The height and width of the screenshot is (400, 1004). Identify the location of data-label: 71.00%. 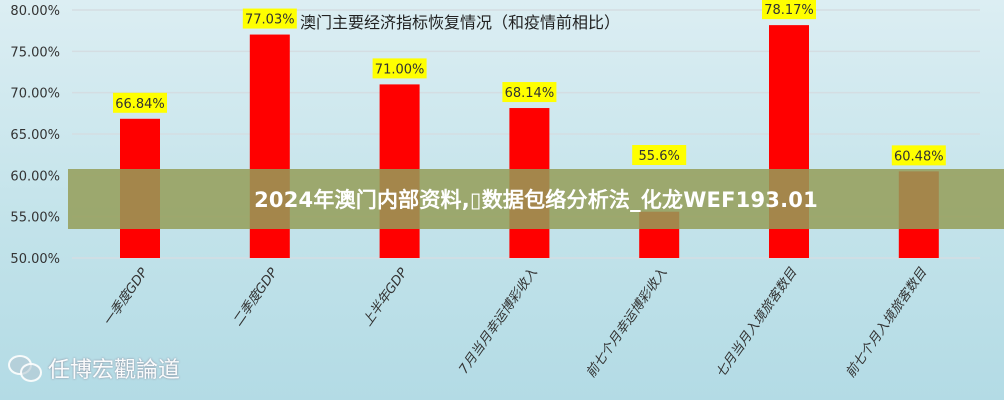
(400, 69).